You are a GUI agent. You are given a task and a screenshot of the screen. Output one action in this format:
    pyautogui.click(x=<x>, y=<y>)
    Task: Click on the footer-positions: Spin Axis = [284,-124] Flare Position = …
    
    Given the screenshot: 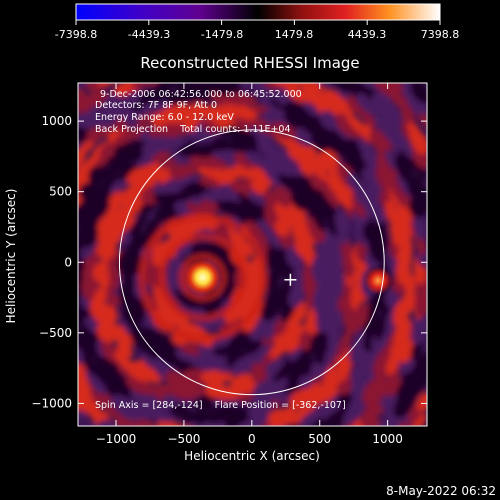 What is the action you would take?
    pyautogui.click(x=220, y=405)
    